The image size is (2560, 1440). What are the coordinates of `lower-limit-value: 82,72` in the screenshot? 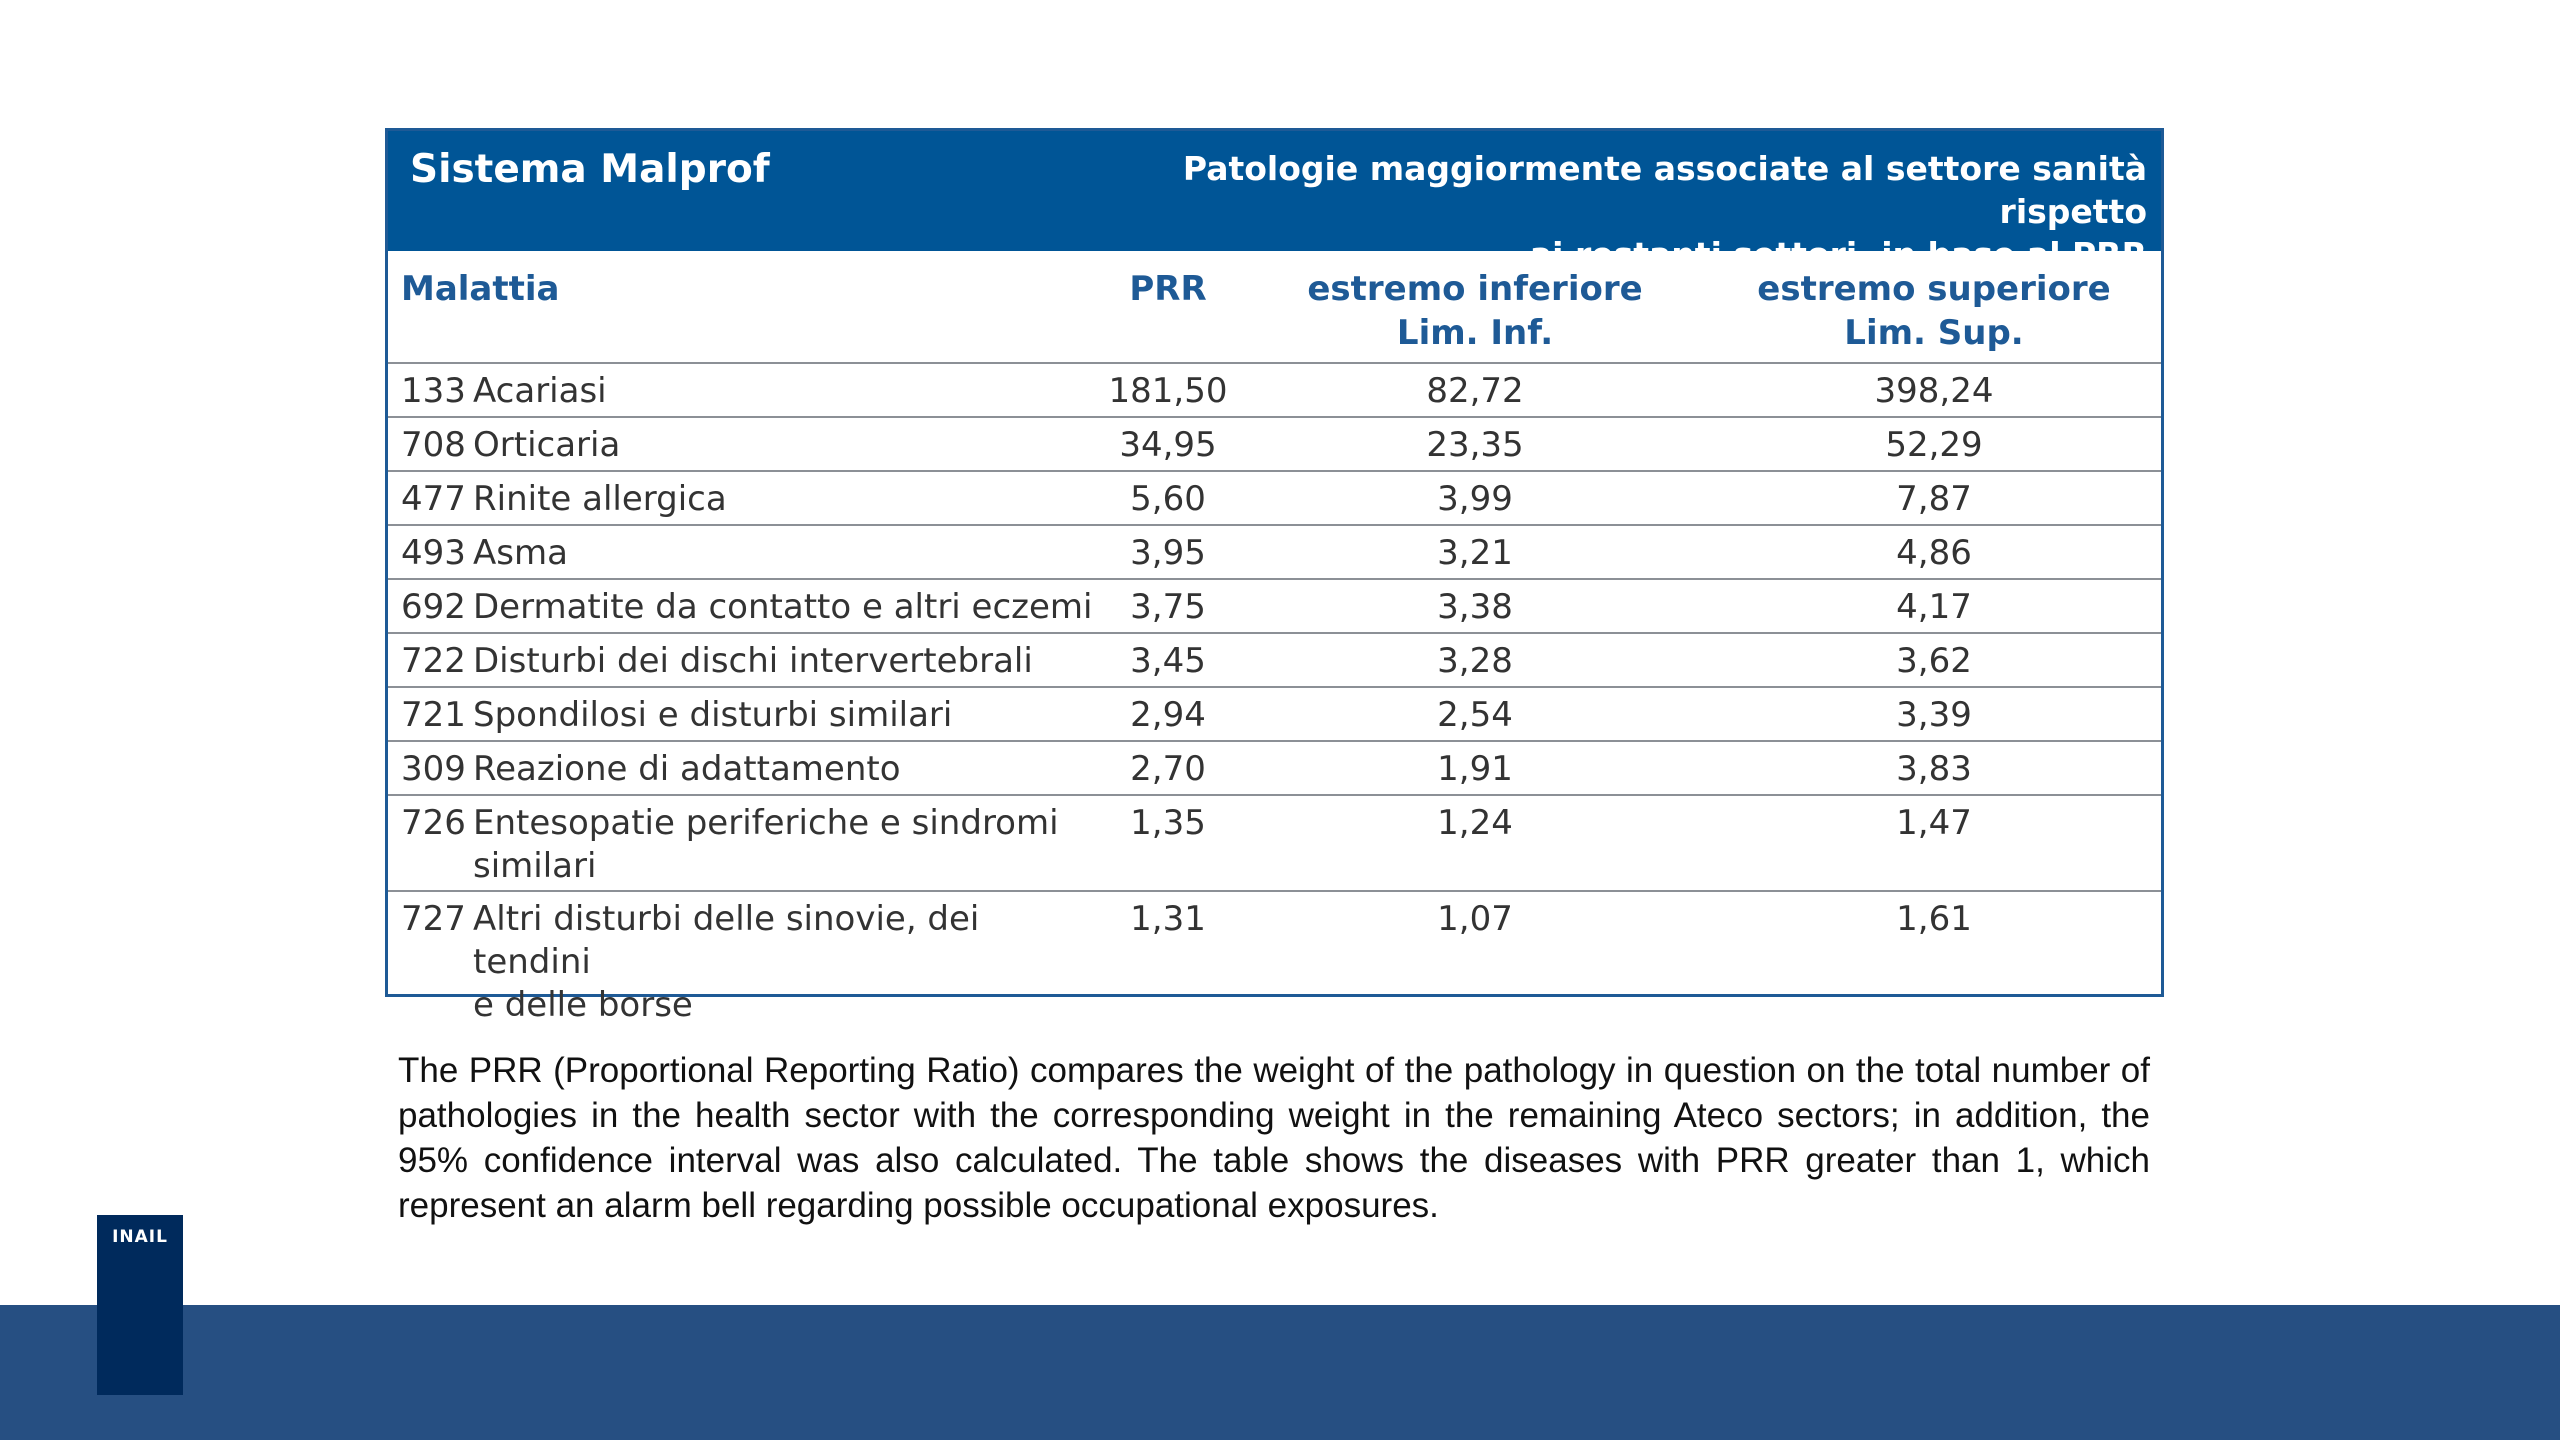 It's located at (1475, 390).